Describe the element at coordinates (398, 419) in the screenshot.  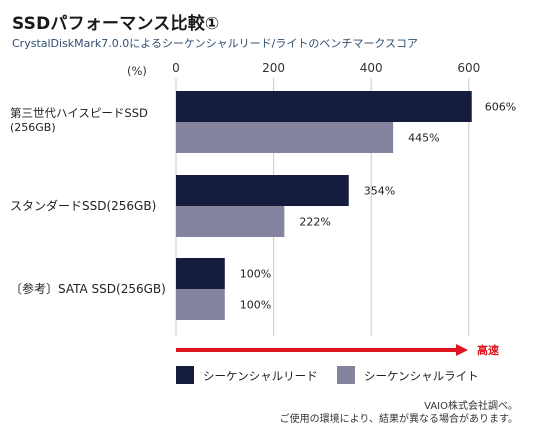
I see `footnote-disclaimer: ご使用の環境により、結果が異なる場合があります。` at that location.